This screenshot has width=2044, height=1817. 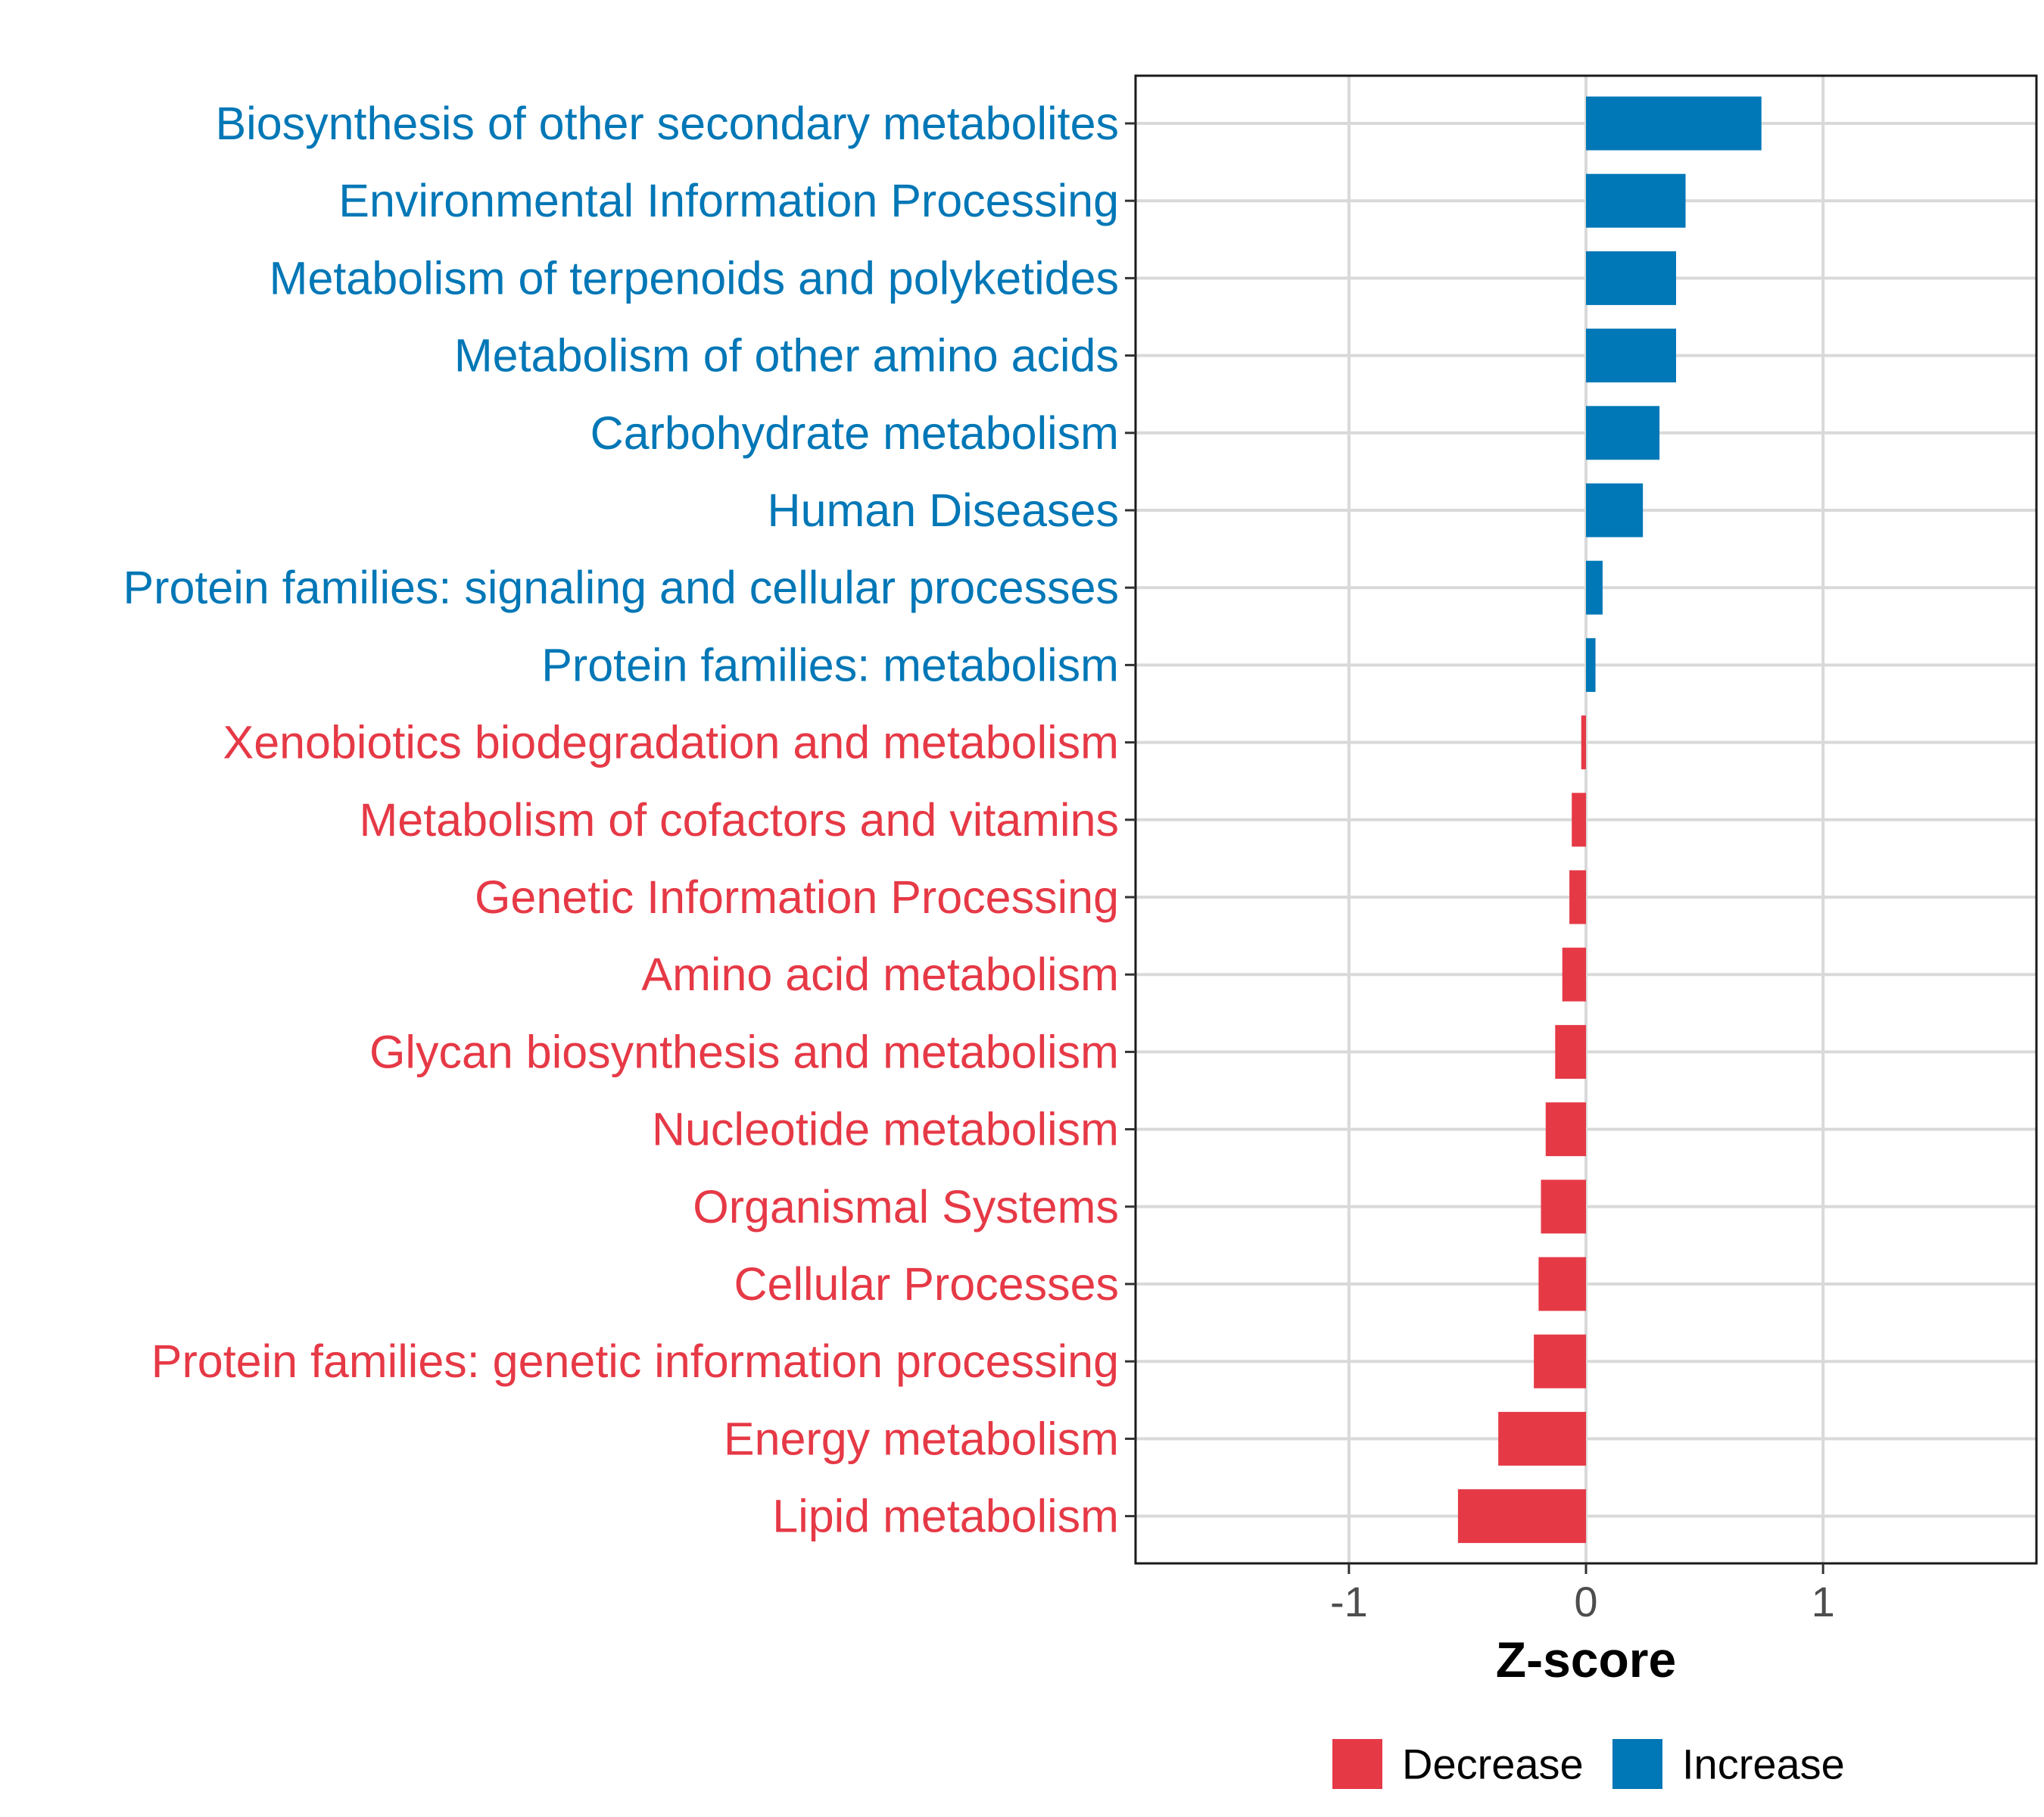 I want to click on y-tick-label: Amino acid metabolism, so click(x=880, y=974).